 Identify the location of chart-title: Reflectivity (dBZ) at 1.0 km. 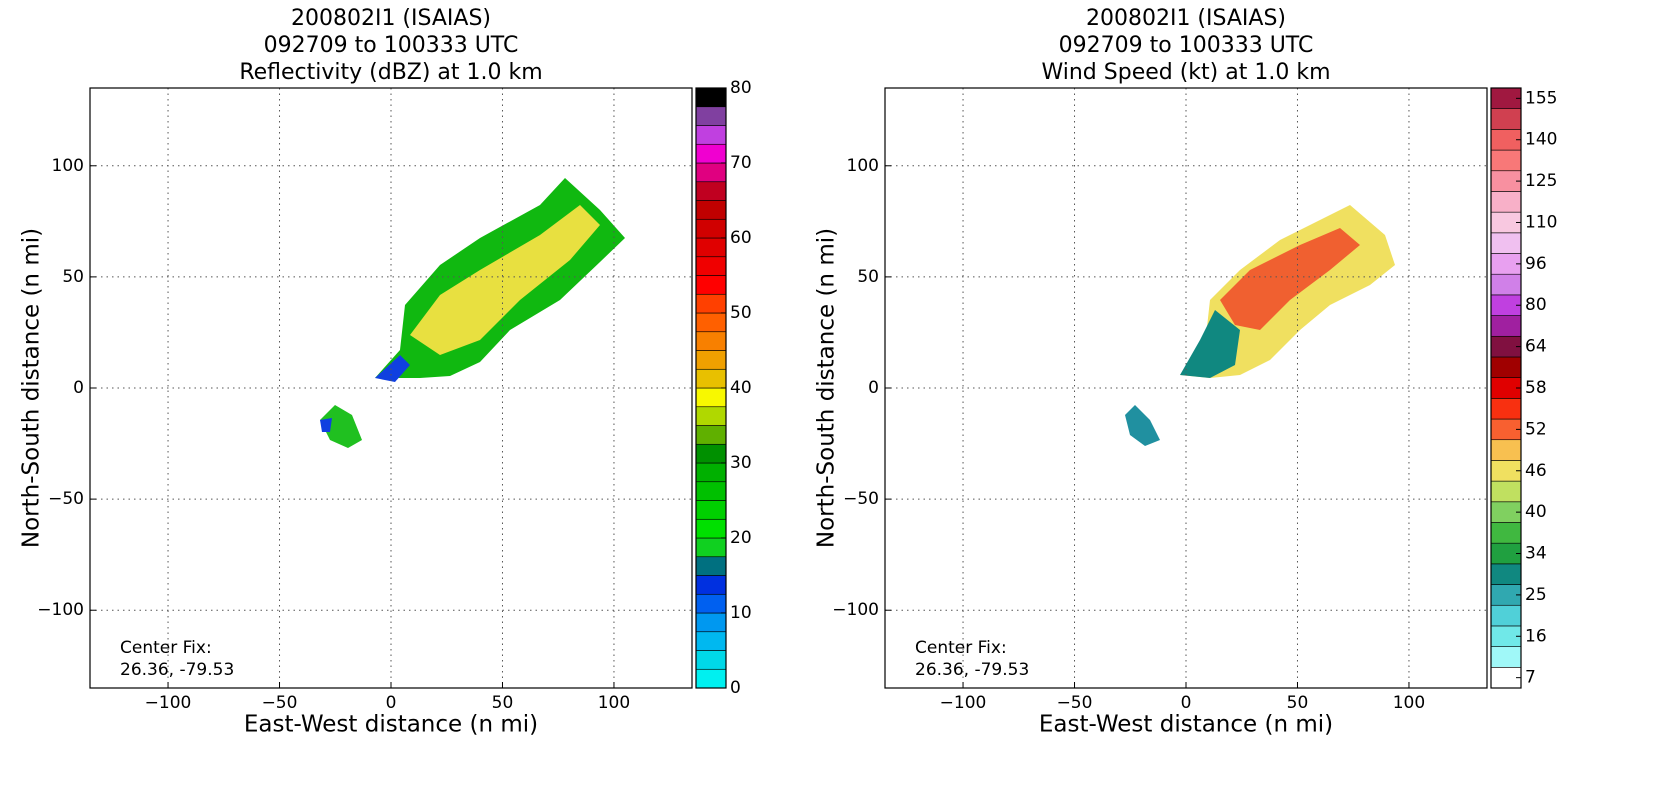
(390, 72).